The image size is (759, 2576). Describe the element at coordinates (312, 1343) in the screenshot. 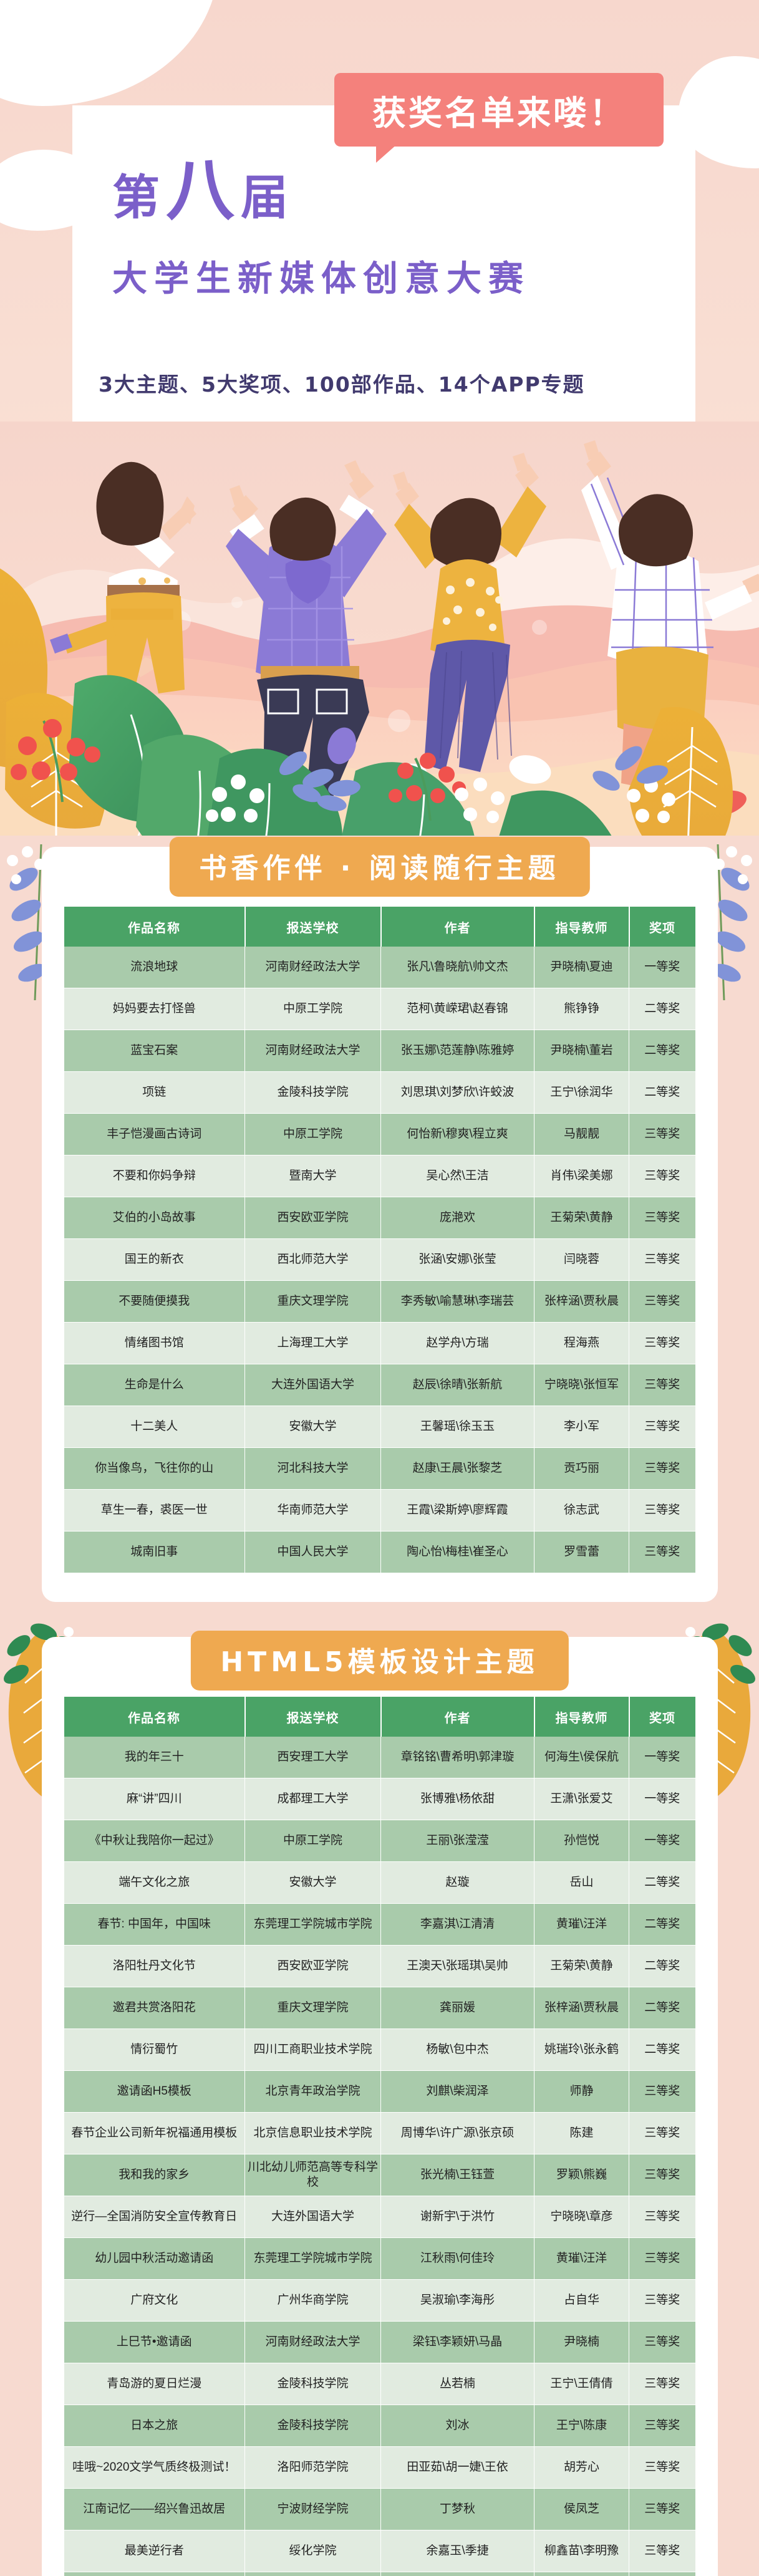

I see `cell-school: 上海理工大学` at that location.